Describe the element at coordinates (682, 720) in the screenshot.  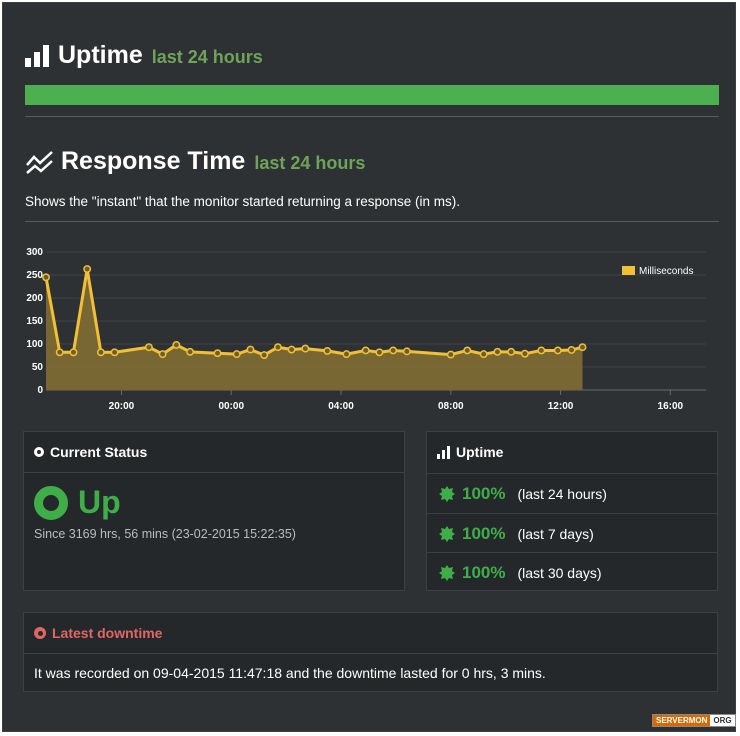
I see `brand-part1: SERVERMON` at that location.